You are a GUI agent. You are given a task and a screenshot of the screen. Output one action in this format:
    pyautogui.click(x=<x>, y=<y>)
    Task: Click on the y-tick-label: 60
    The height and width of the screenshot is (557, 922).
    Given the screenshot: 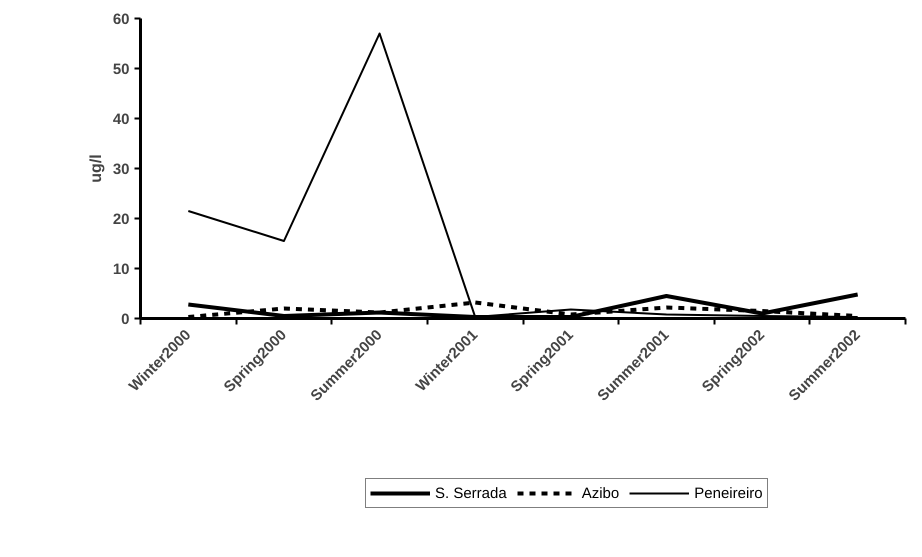 What is the action you would take?
    pyautogui.click(x=121, y=19)
    